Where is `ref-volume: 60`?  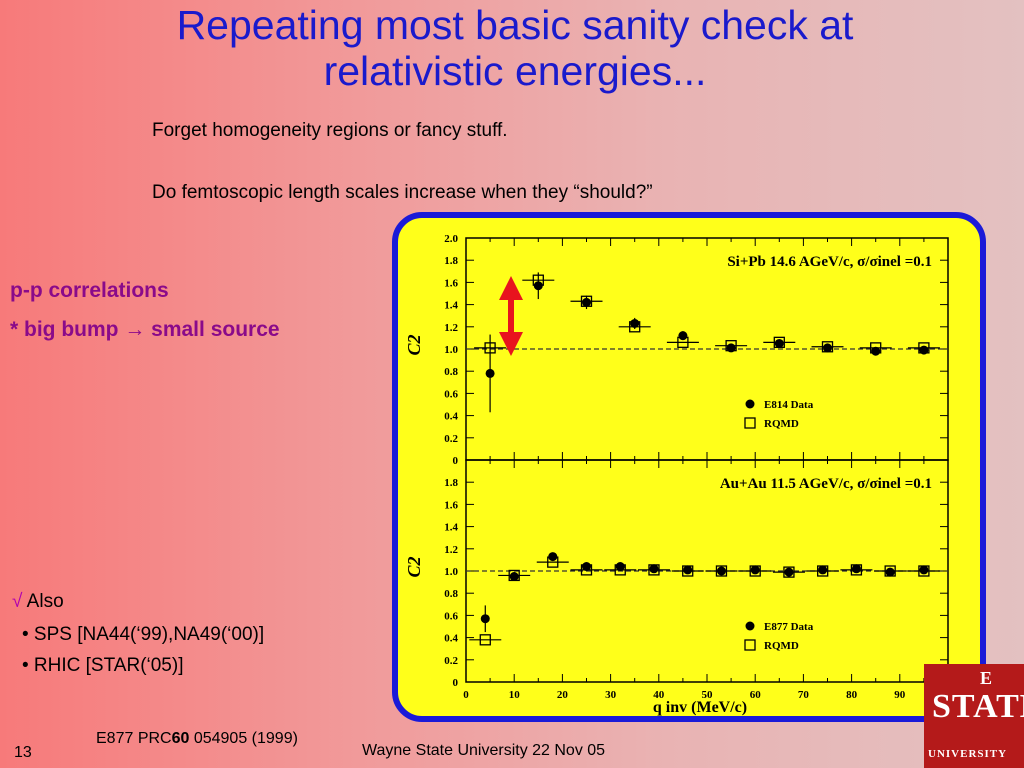
ref-volume: 60 is located at coordinates (180, 738).